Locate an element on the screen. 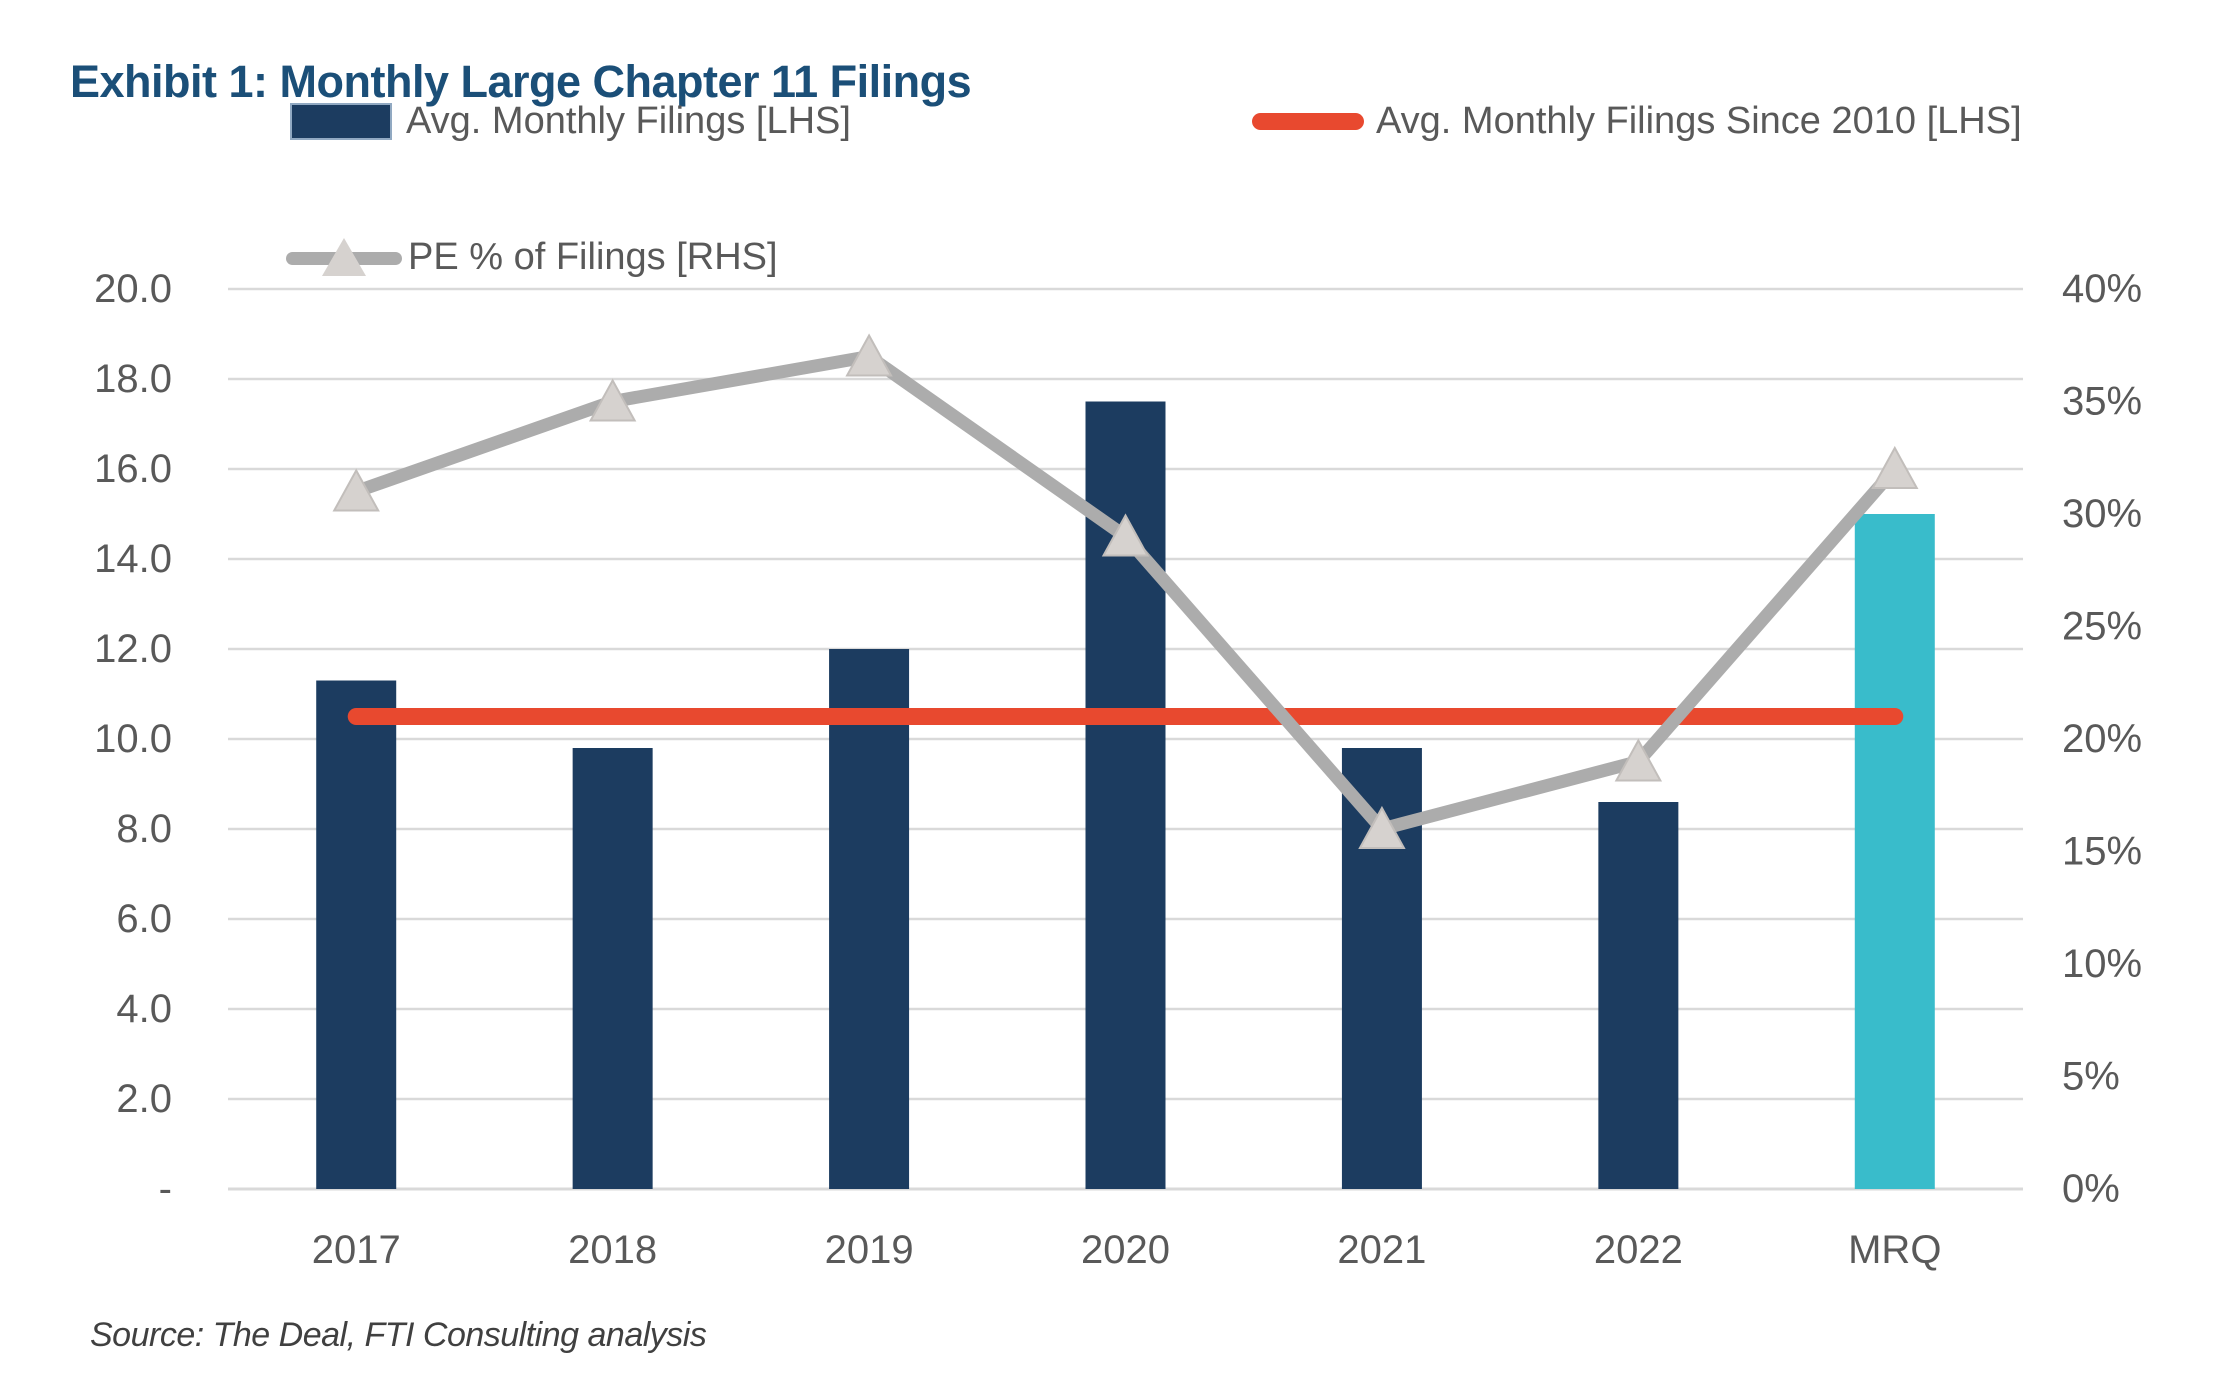 The width and height of the screenshot is (2238, 1400). left-axis-tick-20.0: 20.0 is located at coordinates (133, 289).